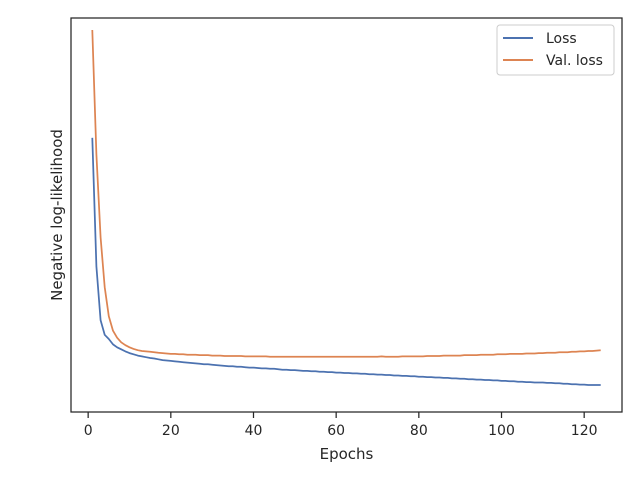  I want to click on x-axis-label: Epochs, so click(347, 454).